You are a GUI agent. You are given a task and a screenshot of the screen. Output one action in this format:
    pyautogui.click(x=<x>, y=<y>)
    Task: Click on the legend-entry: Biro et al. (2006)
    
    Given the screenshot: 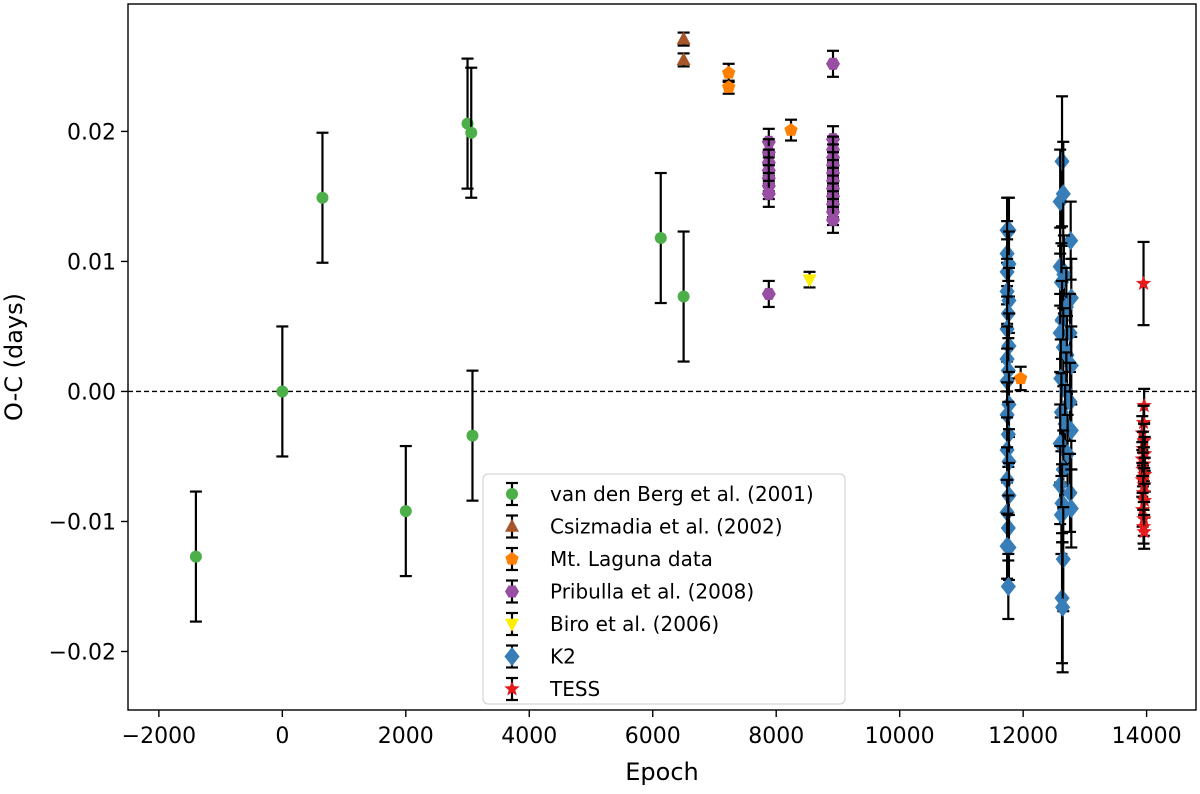 What is the action you would take?
    pyautogui.click(x=612, y=624)
    